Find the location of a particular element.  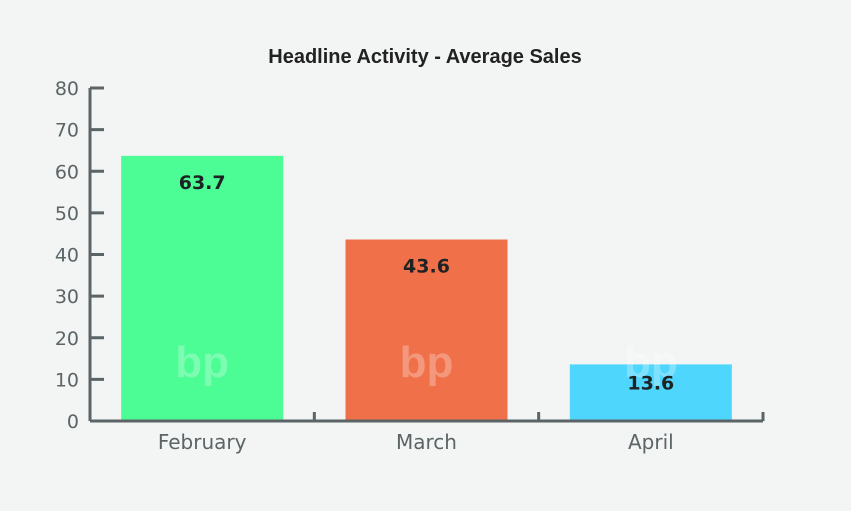

bar-march is located at coordinates (426, 330).